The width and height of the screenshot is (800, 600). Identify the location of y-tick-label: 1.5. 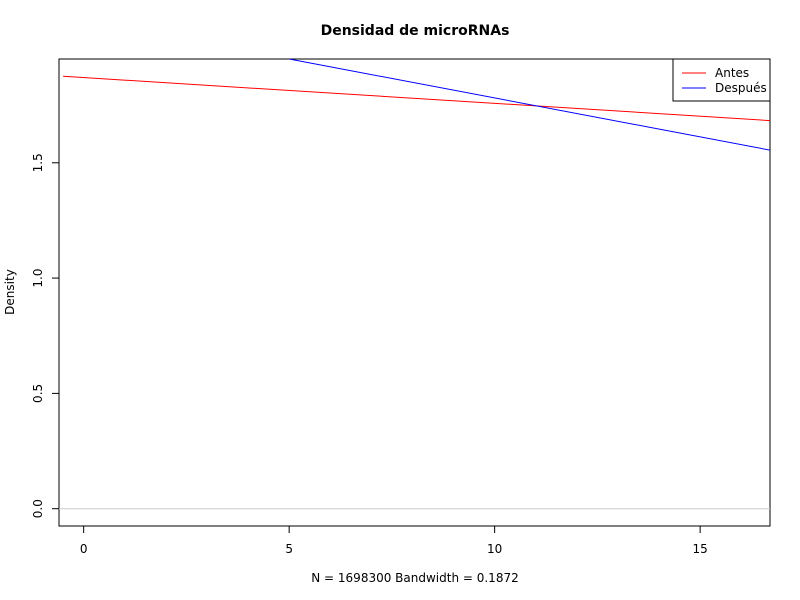
(38, 162).